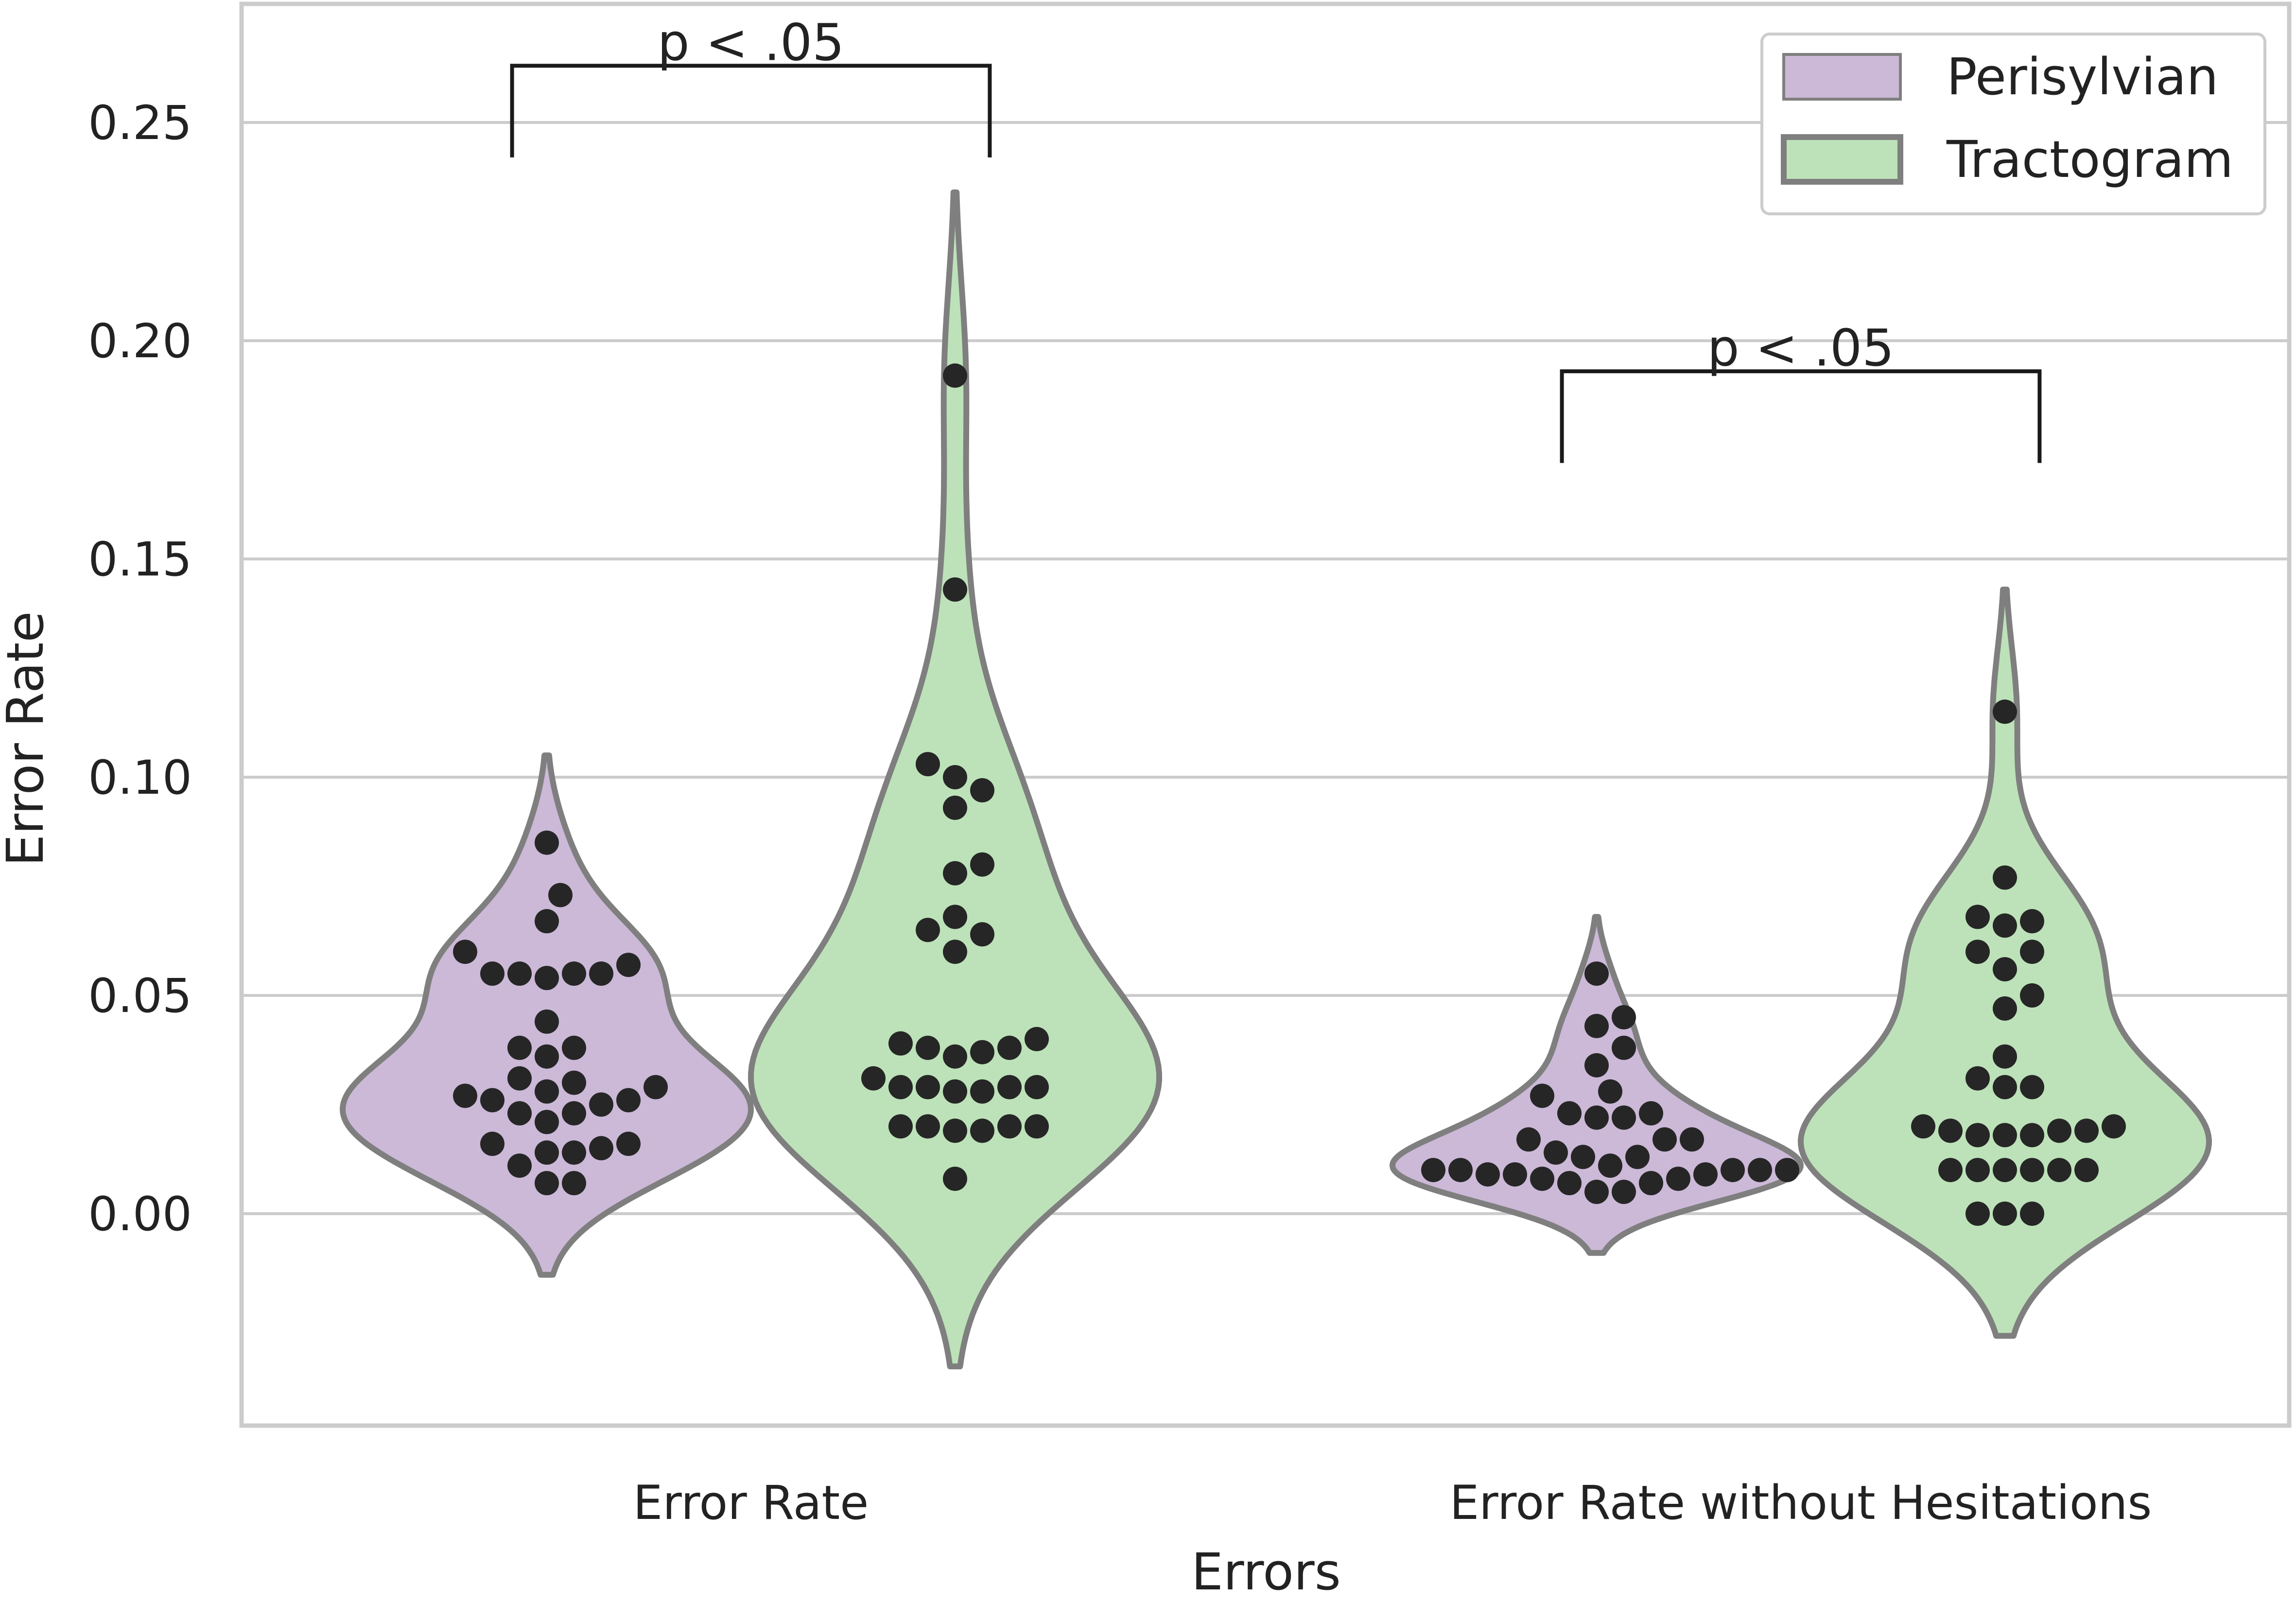  Describe the element at coordinates (2089, 159) in the screenshot. I see `legend-label: Tractogram` at that location.